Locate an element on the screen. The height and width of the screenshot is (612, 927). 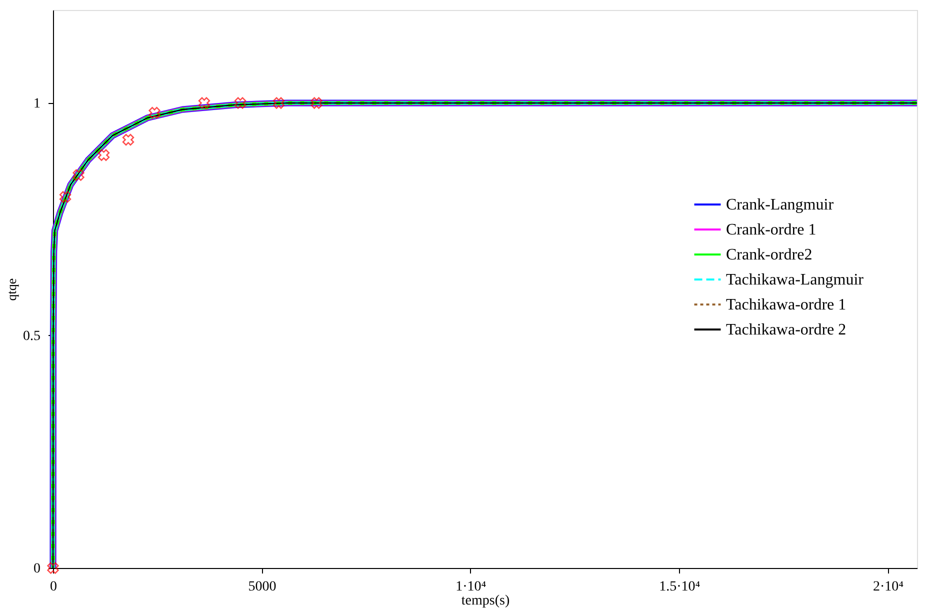
legend-label: Tachikawa-ordre 2 is located at coordinates (786, 330).